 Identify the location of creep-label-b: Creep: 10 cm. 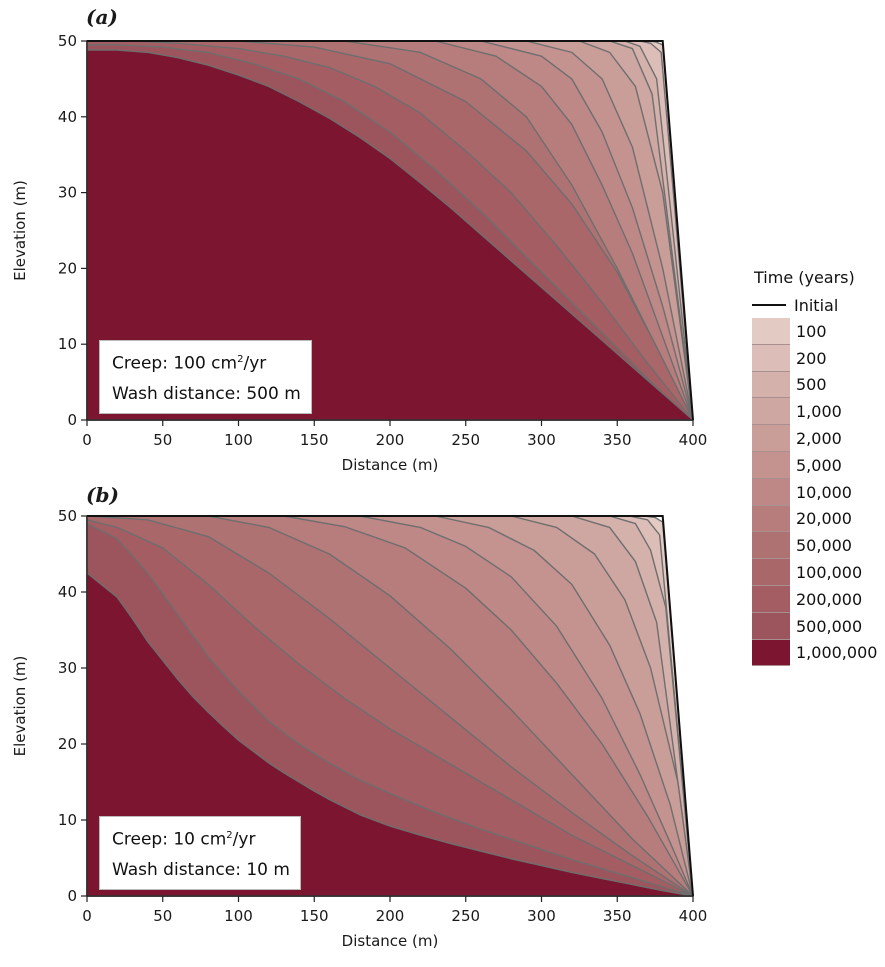
(169, 839).